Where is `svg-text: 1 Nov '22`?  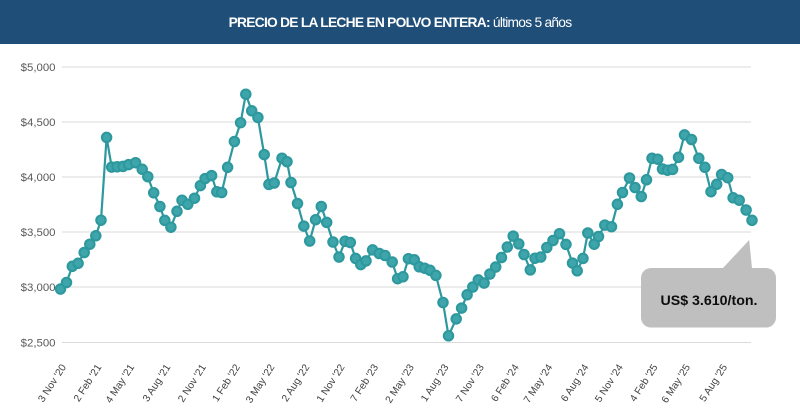 svg-text: 1 Nov '22 is located at coordinates (331, 383).